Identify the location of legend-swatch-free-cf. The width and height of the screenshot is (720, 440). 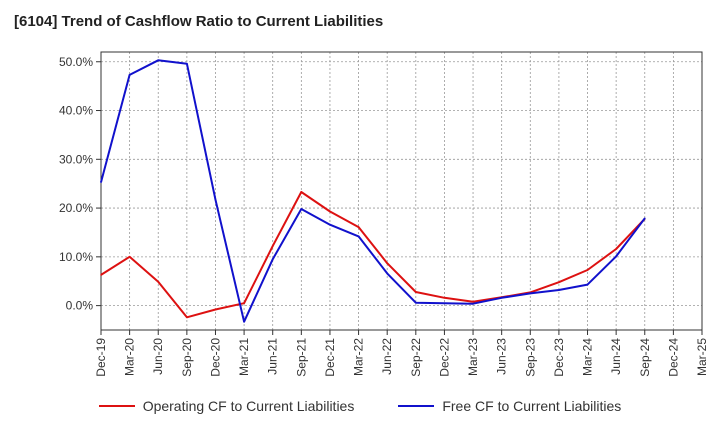
(416, 406).